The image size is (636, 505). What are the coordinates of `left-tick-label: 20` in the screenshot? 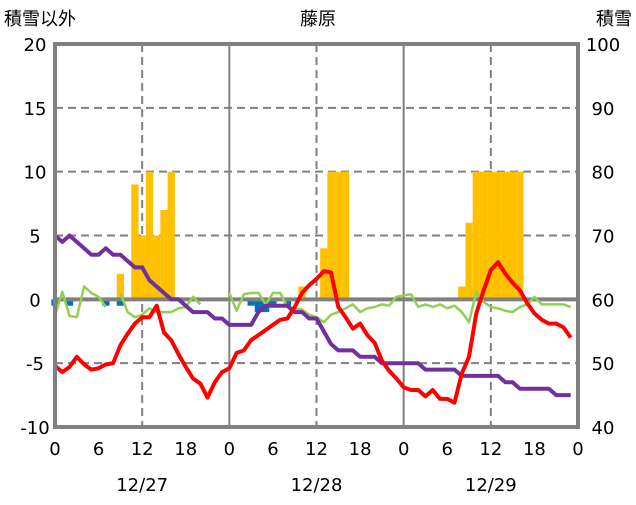 It's located at (35, 45).